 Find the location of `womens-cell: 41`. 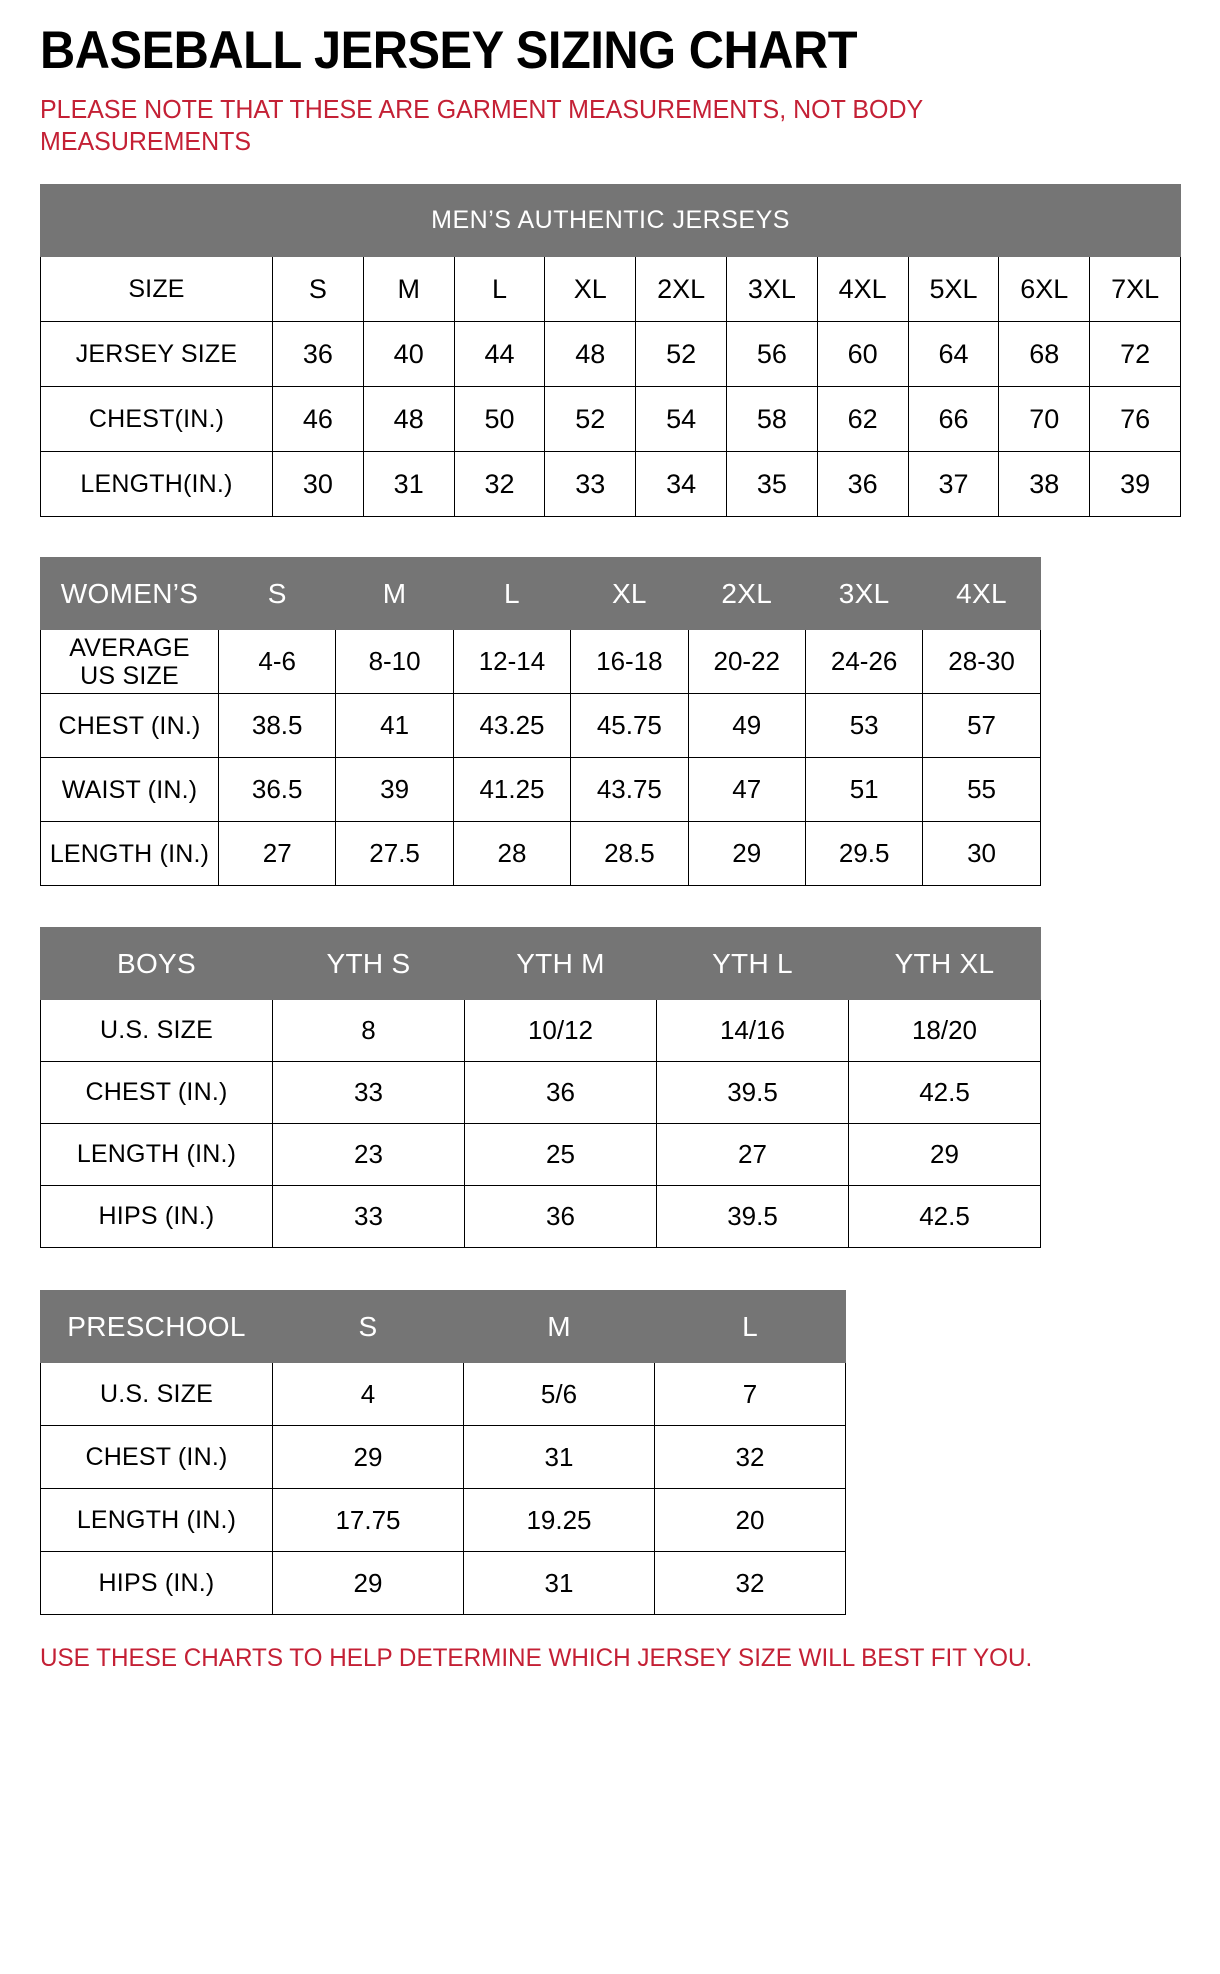

womens-cell: 41 is located at coordinates (394, 725).